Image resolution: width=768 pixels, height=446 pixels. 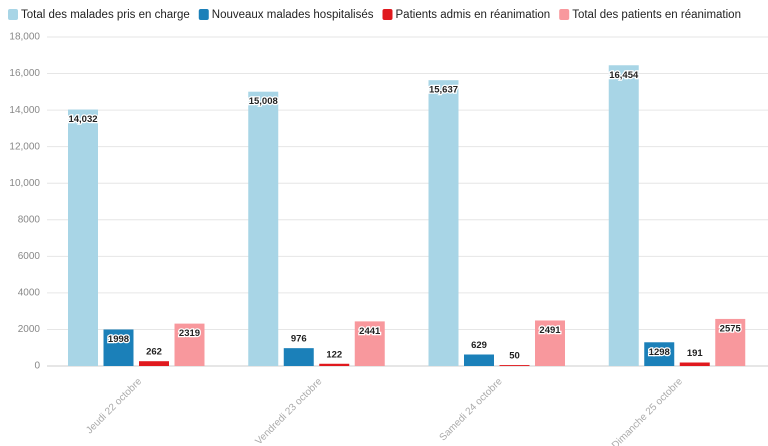 What do you see at coordinates (293, 15) in the screenshot?
I see `legend-label: Nouveaux malades hospitalisés` at bounding box center [293, 15].